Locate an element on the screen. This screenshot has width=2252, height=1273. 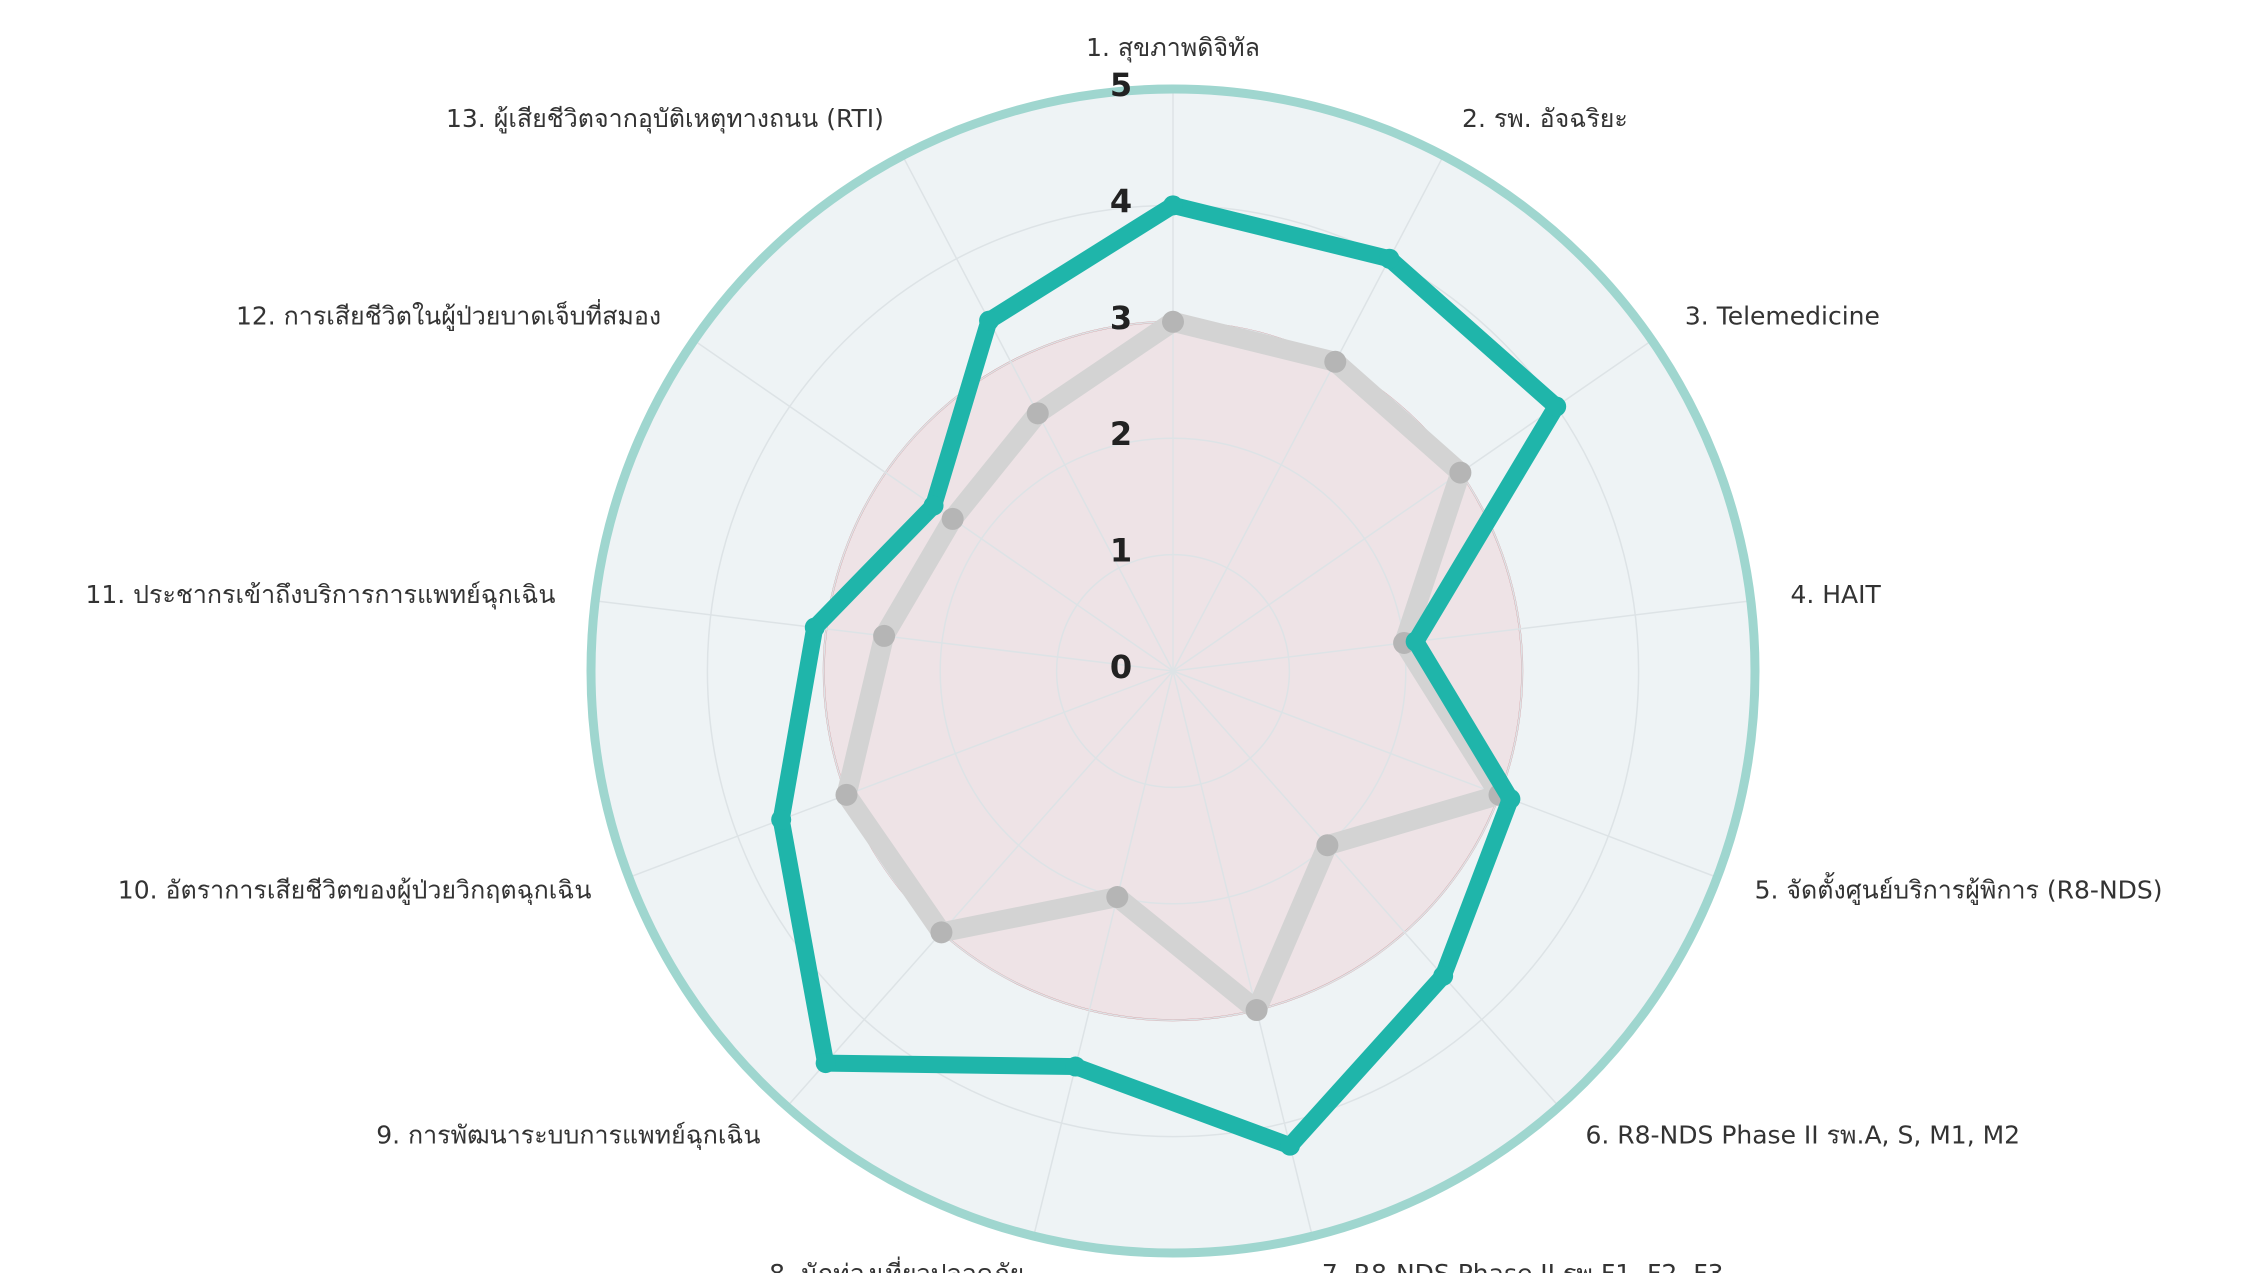
axis-label: 8. นักท่องเที่ยวปลอดภัย is located at coordinates (896, 1264).